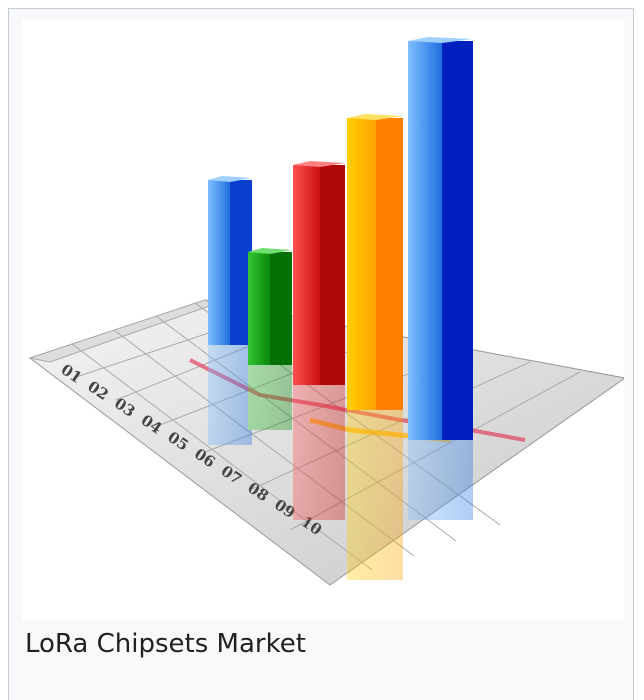  Describe the element at coordinates (340, 462) in the screenshot. I see `bar-reflections` at that location.